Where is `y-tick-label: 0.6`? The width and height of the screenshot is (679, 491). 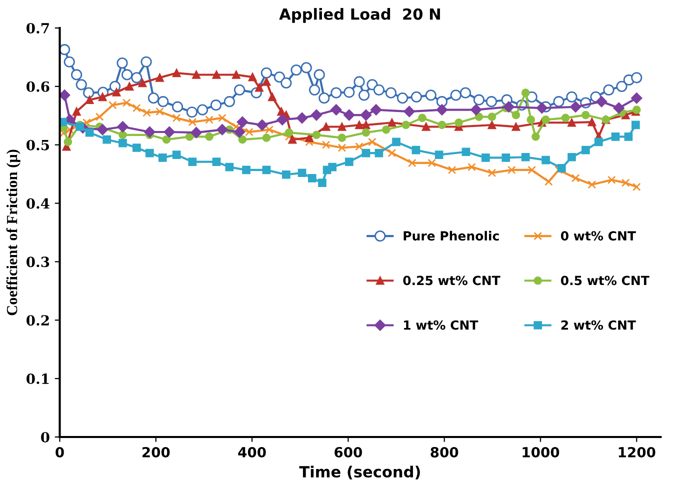
y-tick-label: 0.6 is located at coordinates (38, 86).